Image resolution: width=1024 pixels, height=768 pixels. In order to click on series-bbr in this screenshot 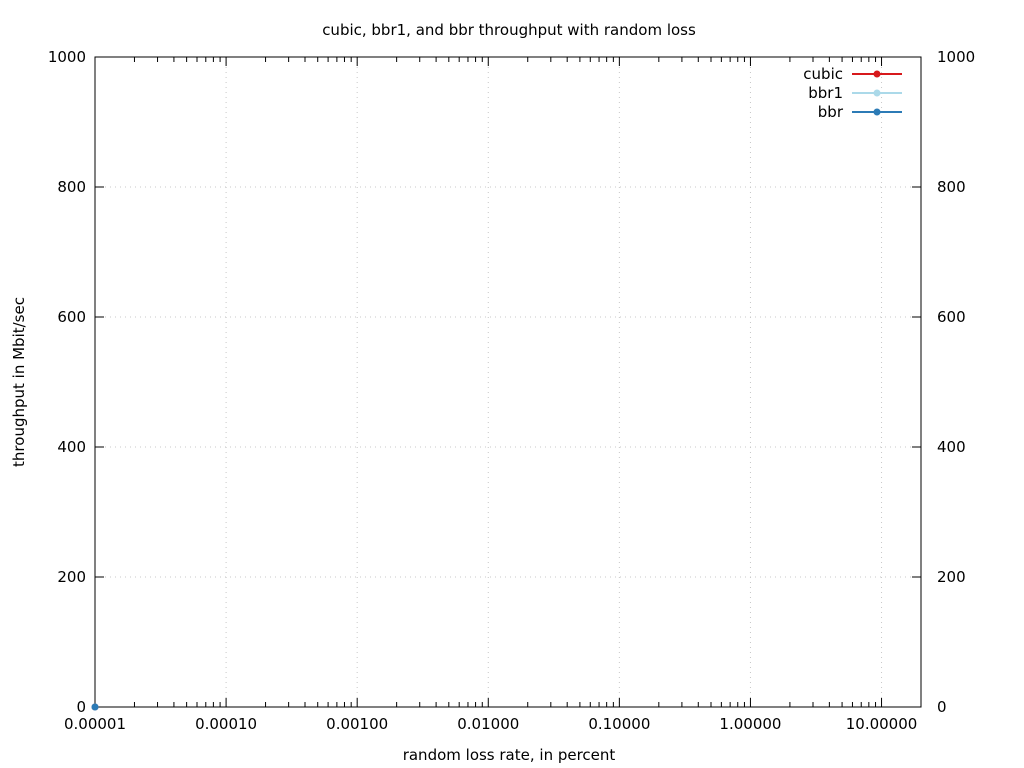, I will do `click(95, 707)`.